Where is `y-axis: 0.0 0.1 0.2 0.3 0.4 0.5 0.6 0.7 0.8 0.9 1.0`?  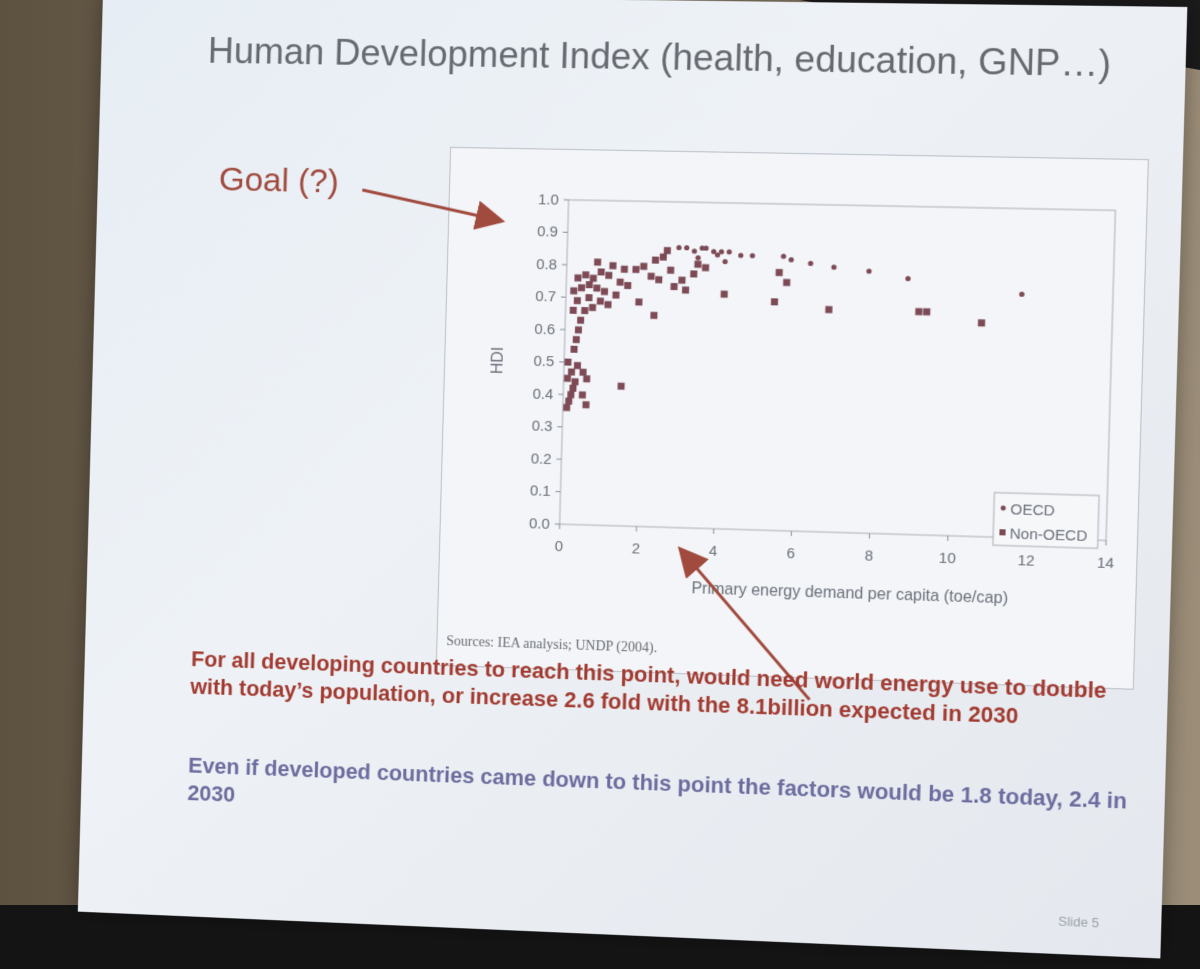 y-axis: 0.0 0.1 0.2 0.3 0.4 0.5 0.6 0.7 0.8 0.9 1.0 is located at coordinates (549, 362).